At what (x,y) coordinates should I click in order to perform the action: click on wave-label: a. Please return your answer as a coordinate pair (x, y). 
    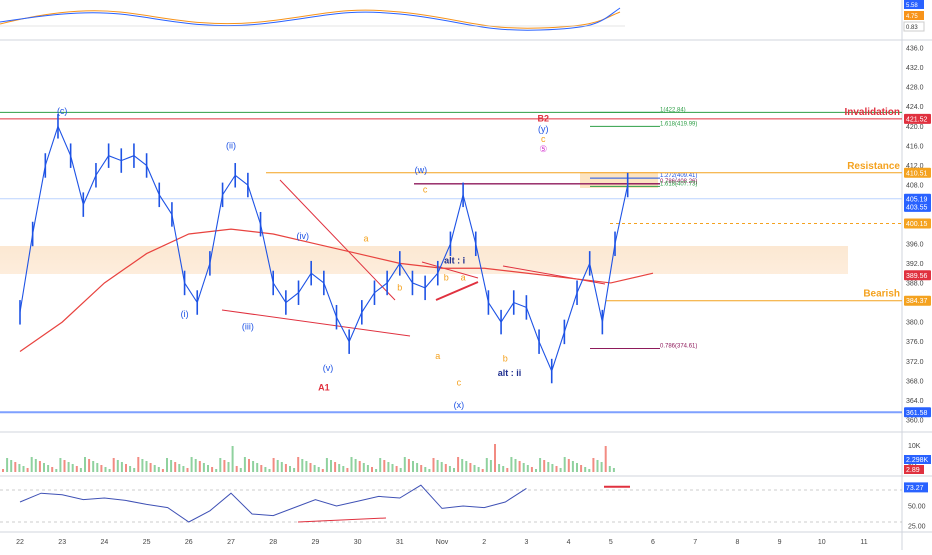
    Looking at the image, I should click on (437, 356).